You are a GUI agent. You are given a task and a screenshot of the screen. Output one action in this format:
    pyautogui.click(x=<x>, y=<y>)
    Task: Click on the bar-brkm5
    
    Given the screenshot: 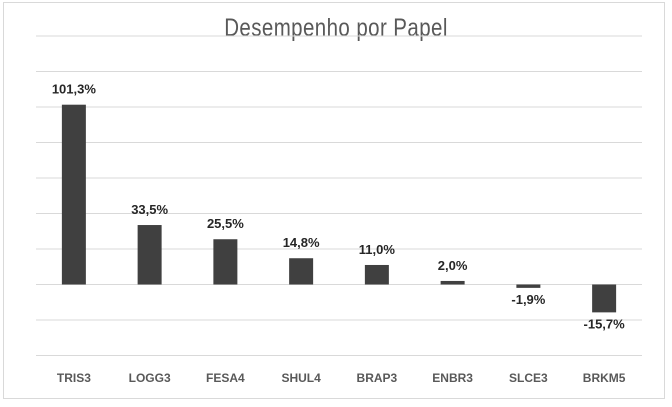 What is the action you would take?
    pyautogui.click(x=604, y=298)
    